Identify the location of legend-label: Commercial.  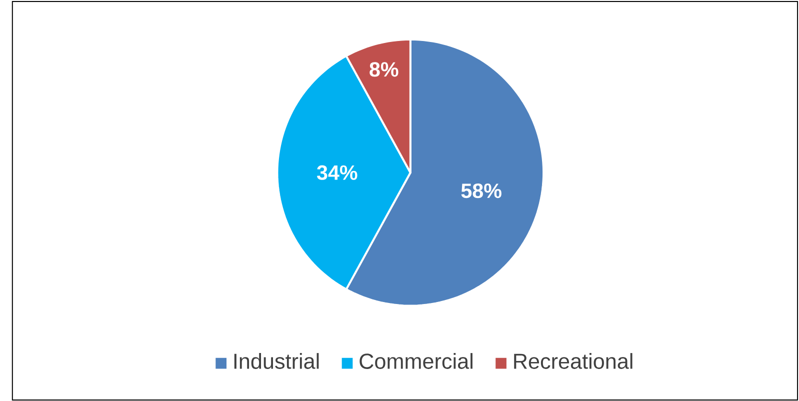
(416, 360).